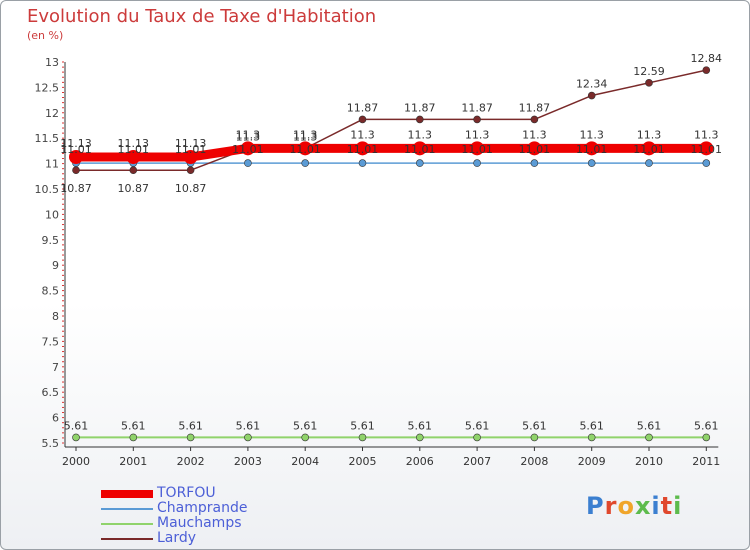  Describe the element at coordinates (201, 508) in the screenshot. I see `legend-item-champrande: Champrande` at that location.